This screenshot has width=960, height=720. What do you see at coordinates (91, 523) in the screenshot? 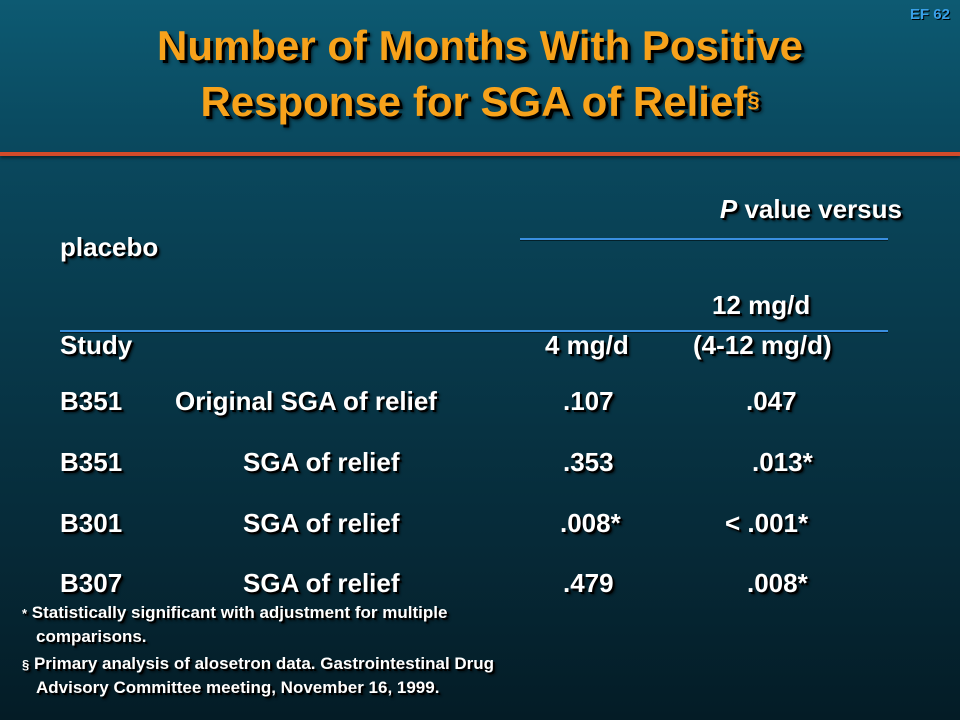
I see `row-study: B301` at bounding box center [91, 523].